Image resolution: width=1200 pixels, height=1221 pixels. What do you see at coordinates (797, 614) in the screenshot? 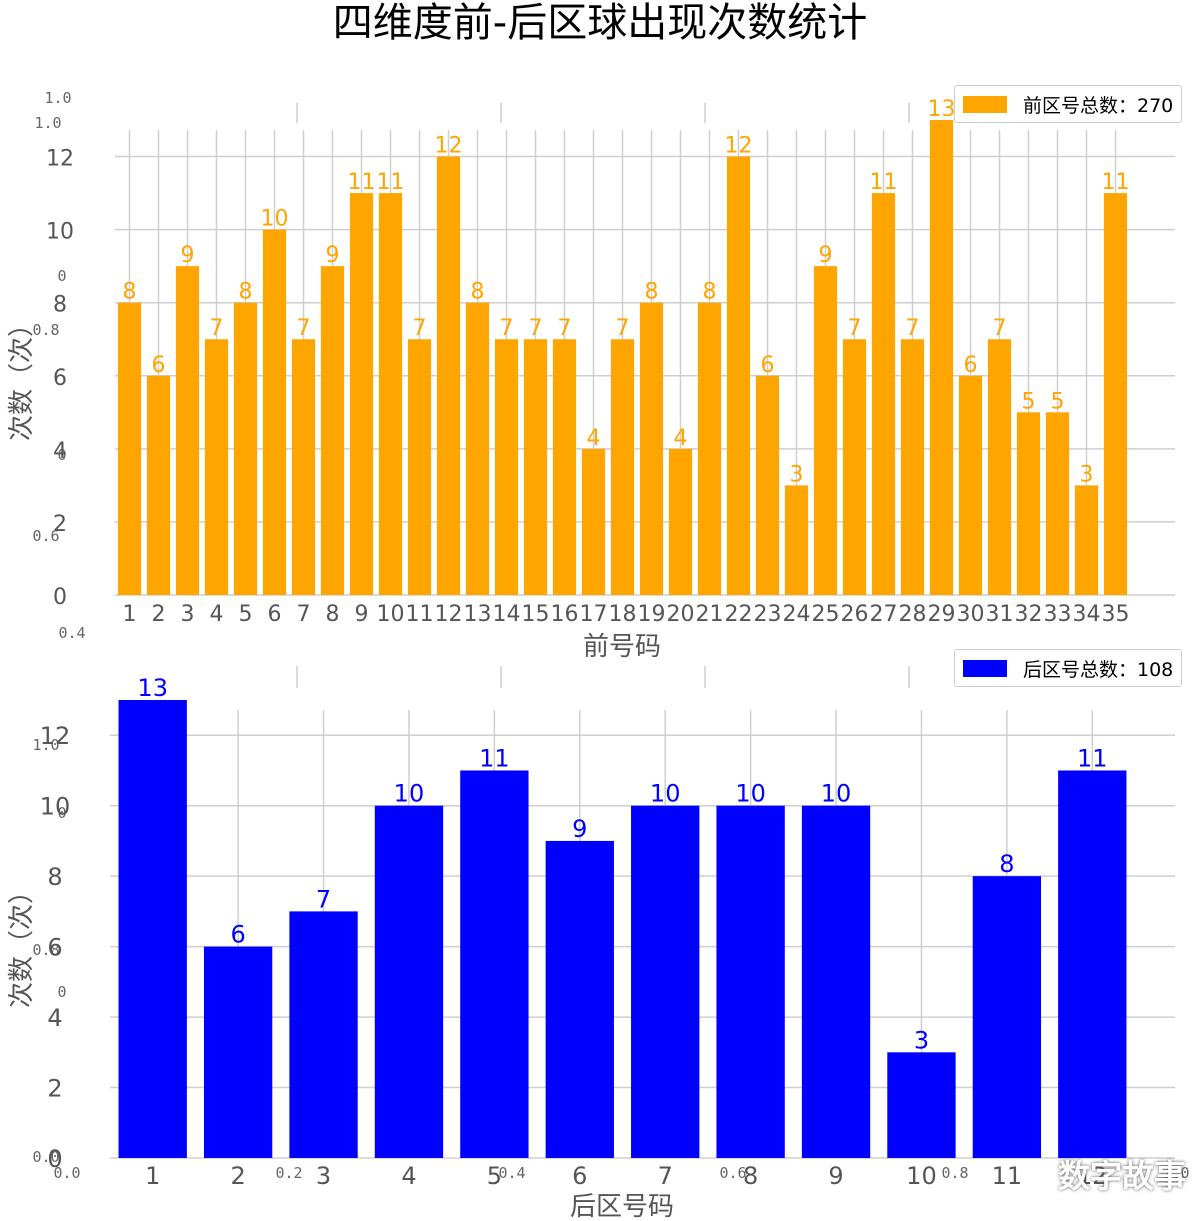
I see `x-tick-label: 24` at bounding box center [797, 614].